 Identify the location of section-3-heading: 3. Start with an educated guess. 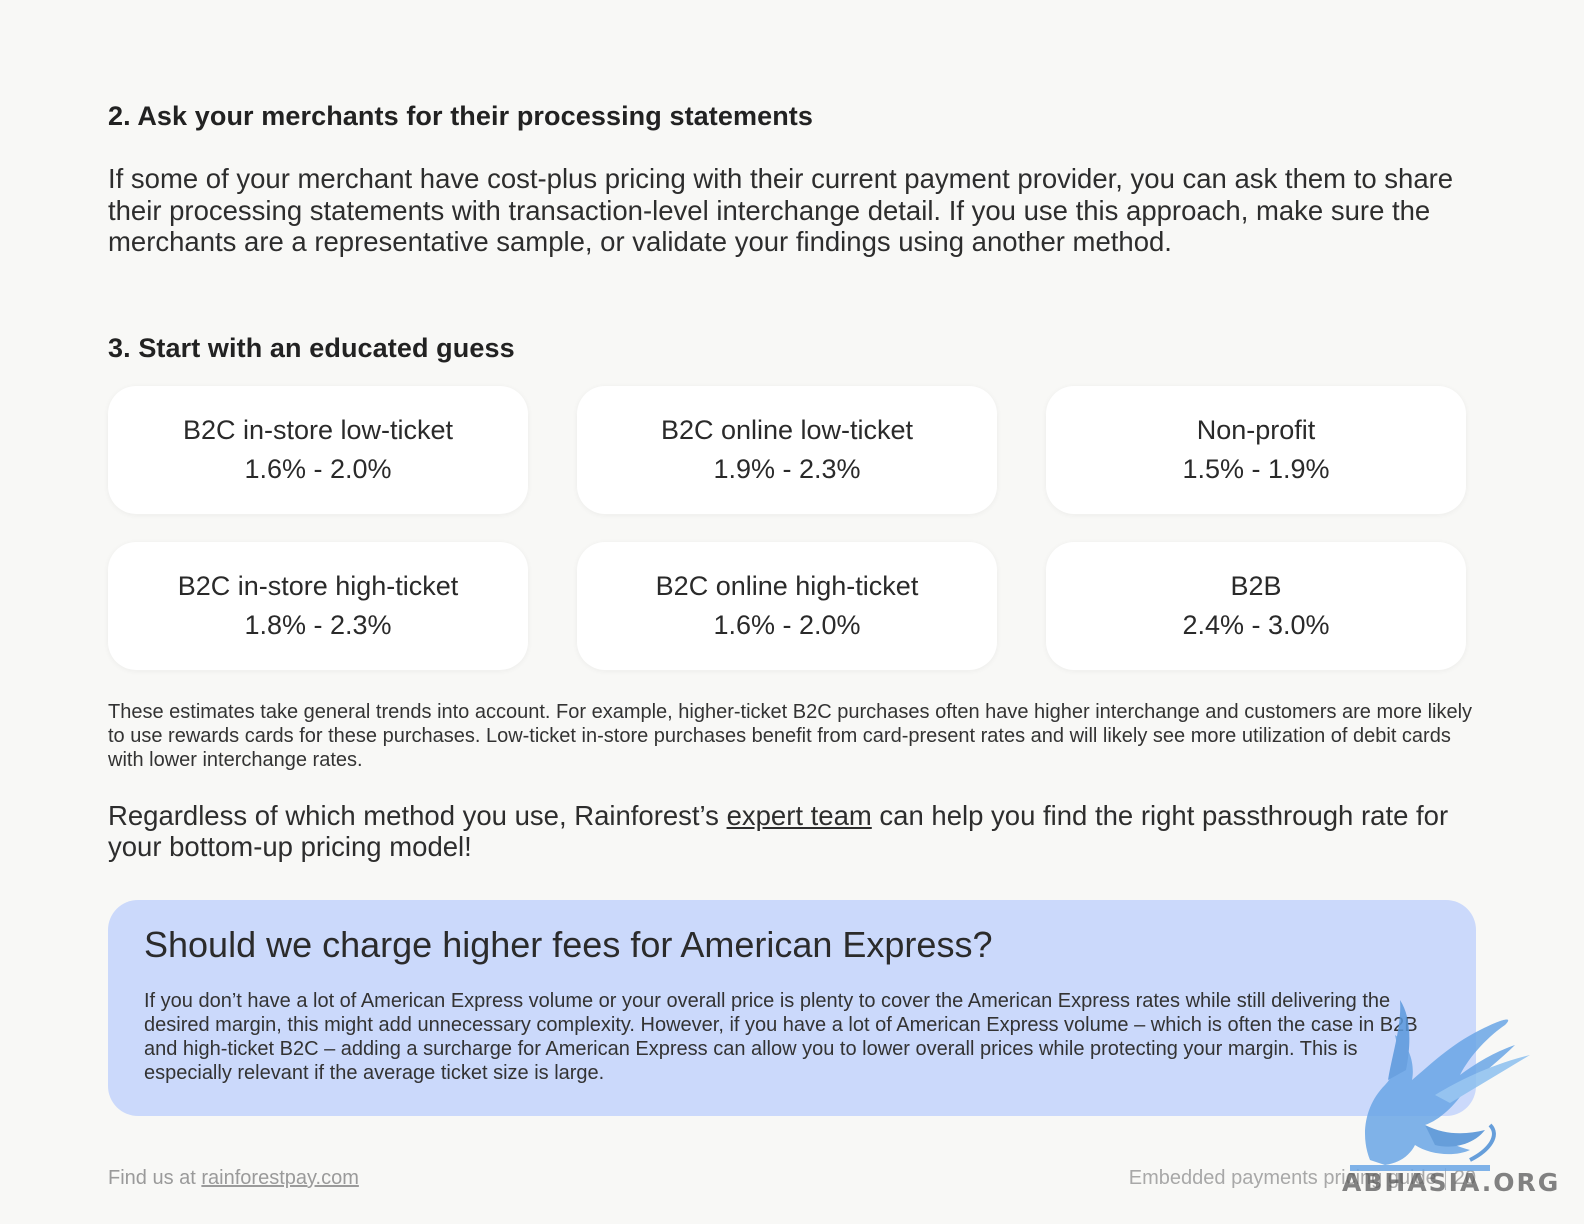
(311, 348).